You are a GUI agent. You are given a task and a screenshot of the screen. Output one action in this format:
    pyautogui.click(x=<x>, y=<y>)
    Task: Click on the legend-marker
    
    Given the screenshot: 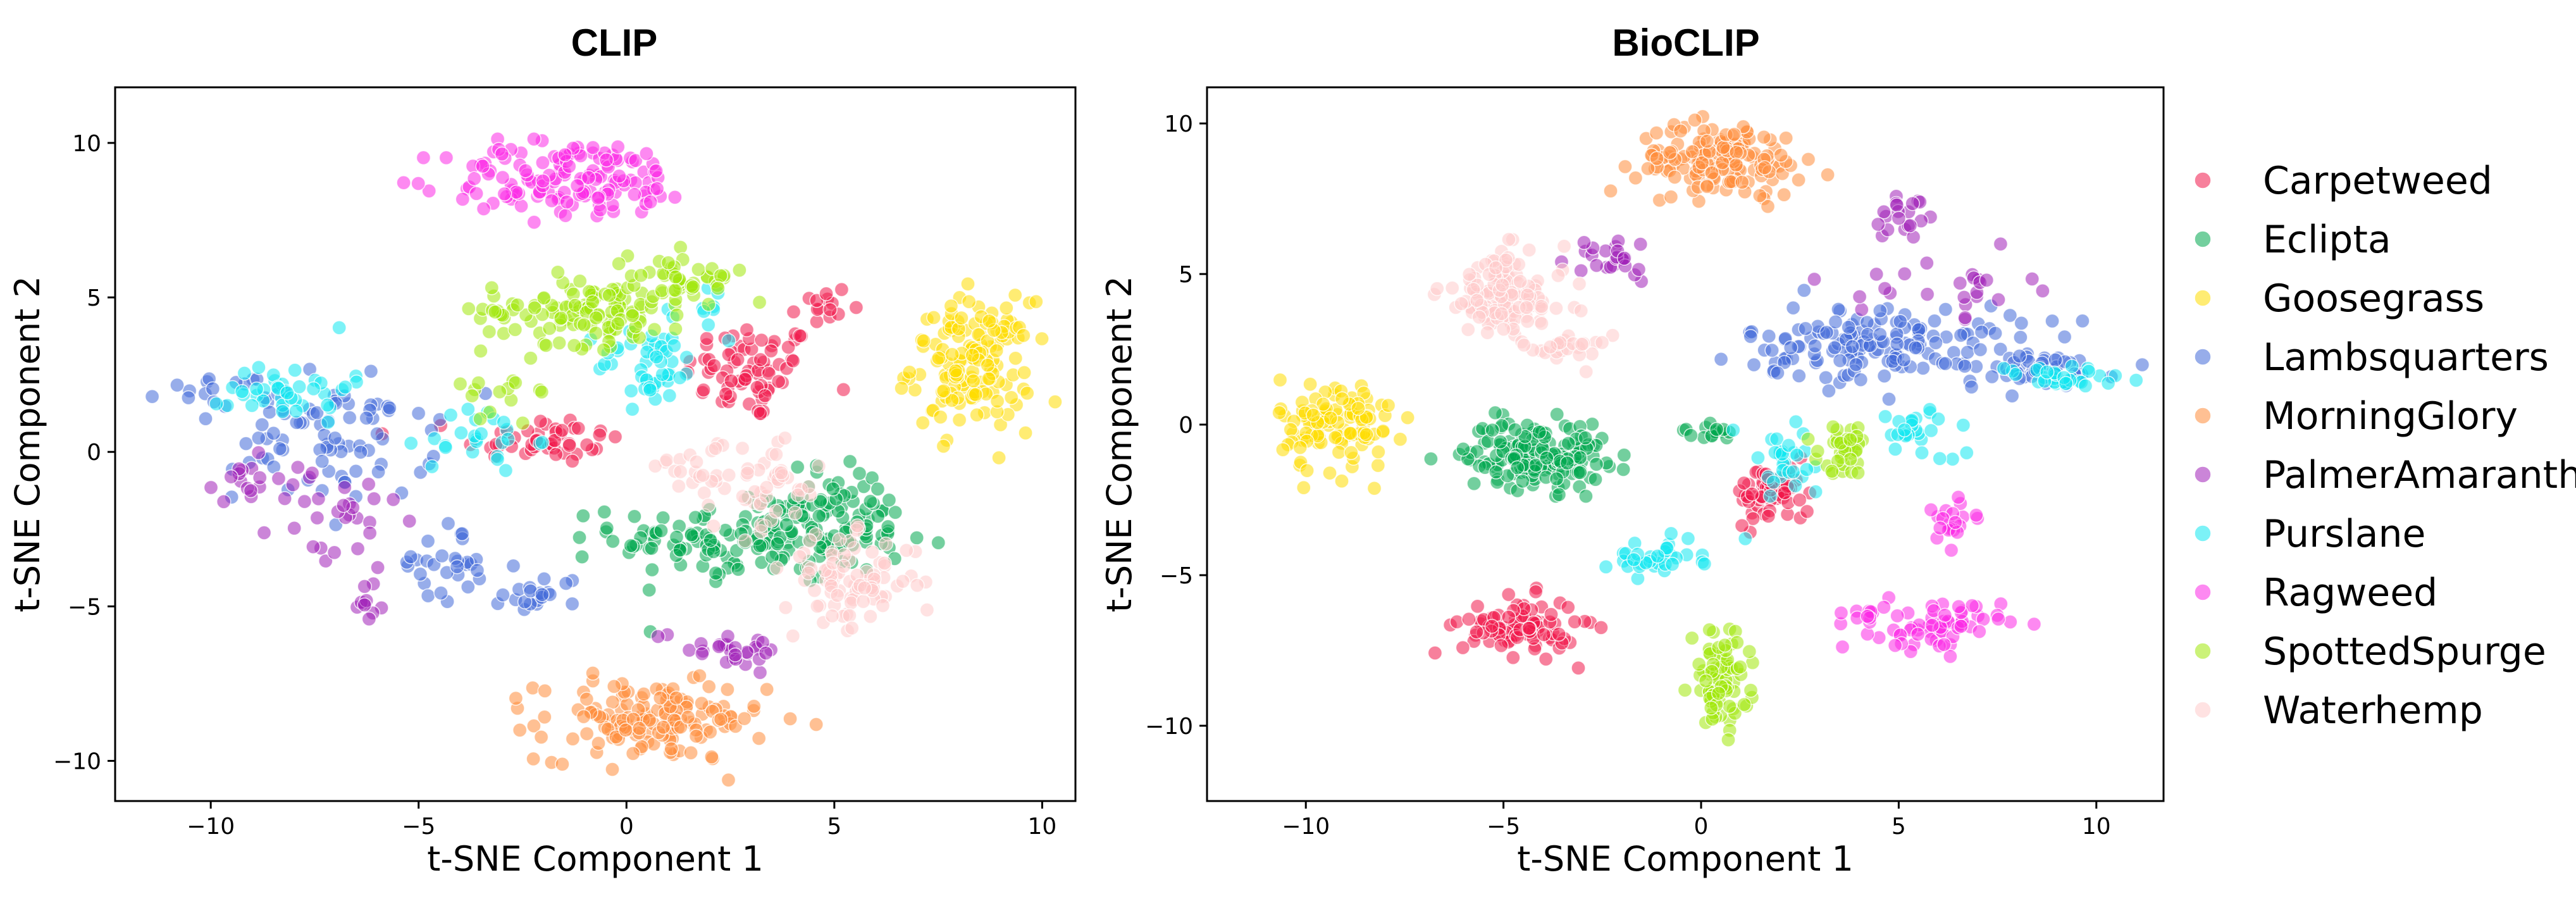 What is the action you would take?
    pyautogui.click(x=2203, y=651)
    